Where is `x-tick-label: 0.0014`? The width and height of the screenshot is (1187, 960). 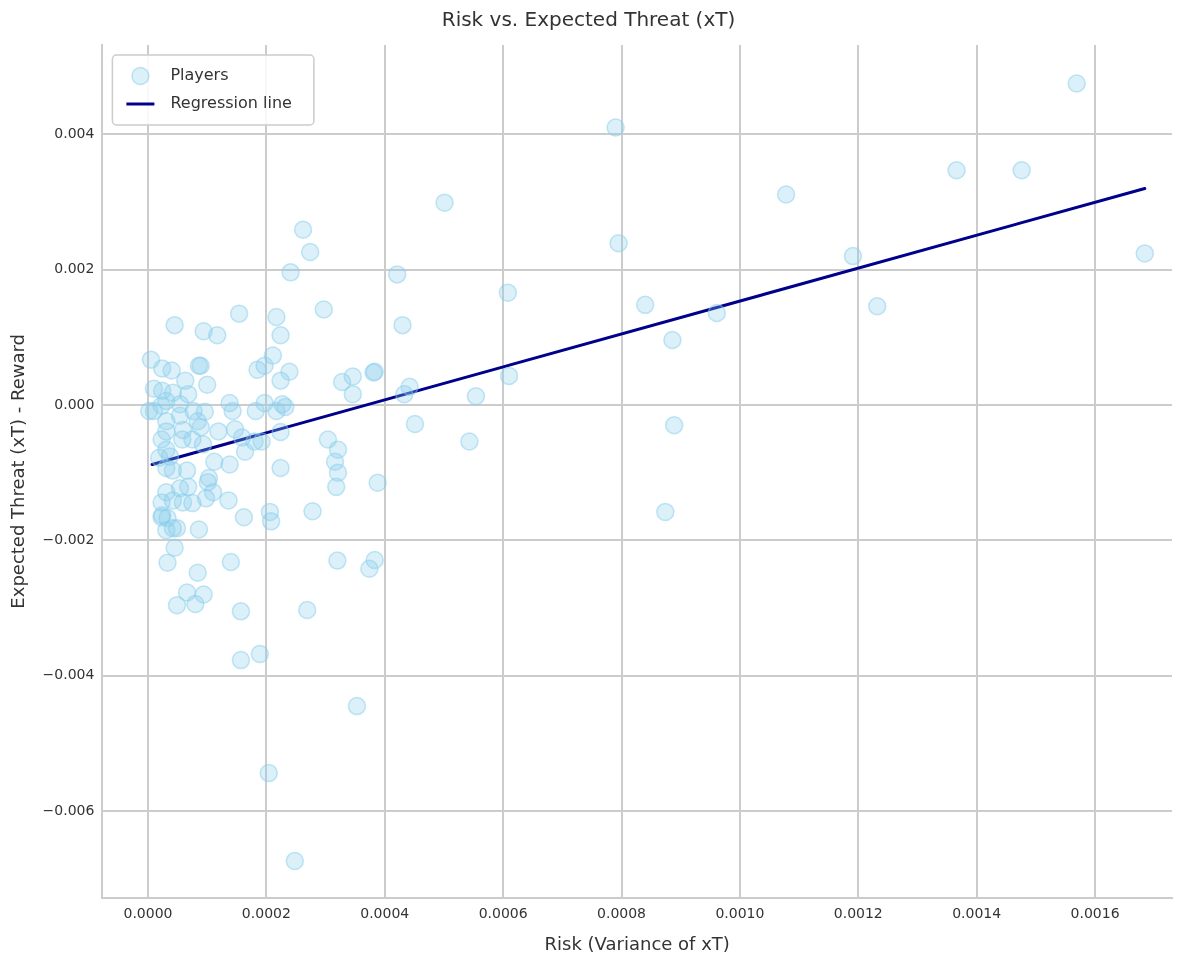 x-tick-label: 0.0014 is located at coordinates (977, 912).